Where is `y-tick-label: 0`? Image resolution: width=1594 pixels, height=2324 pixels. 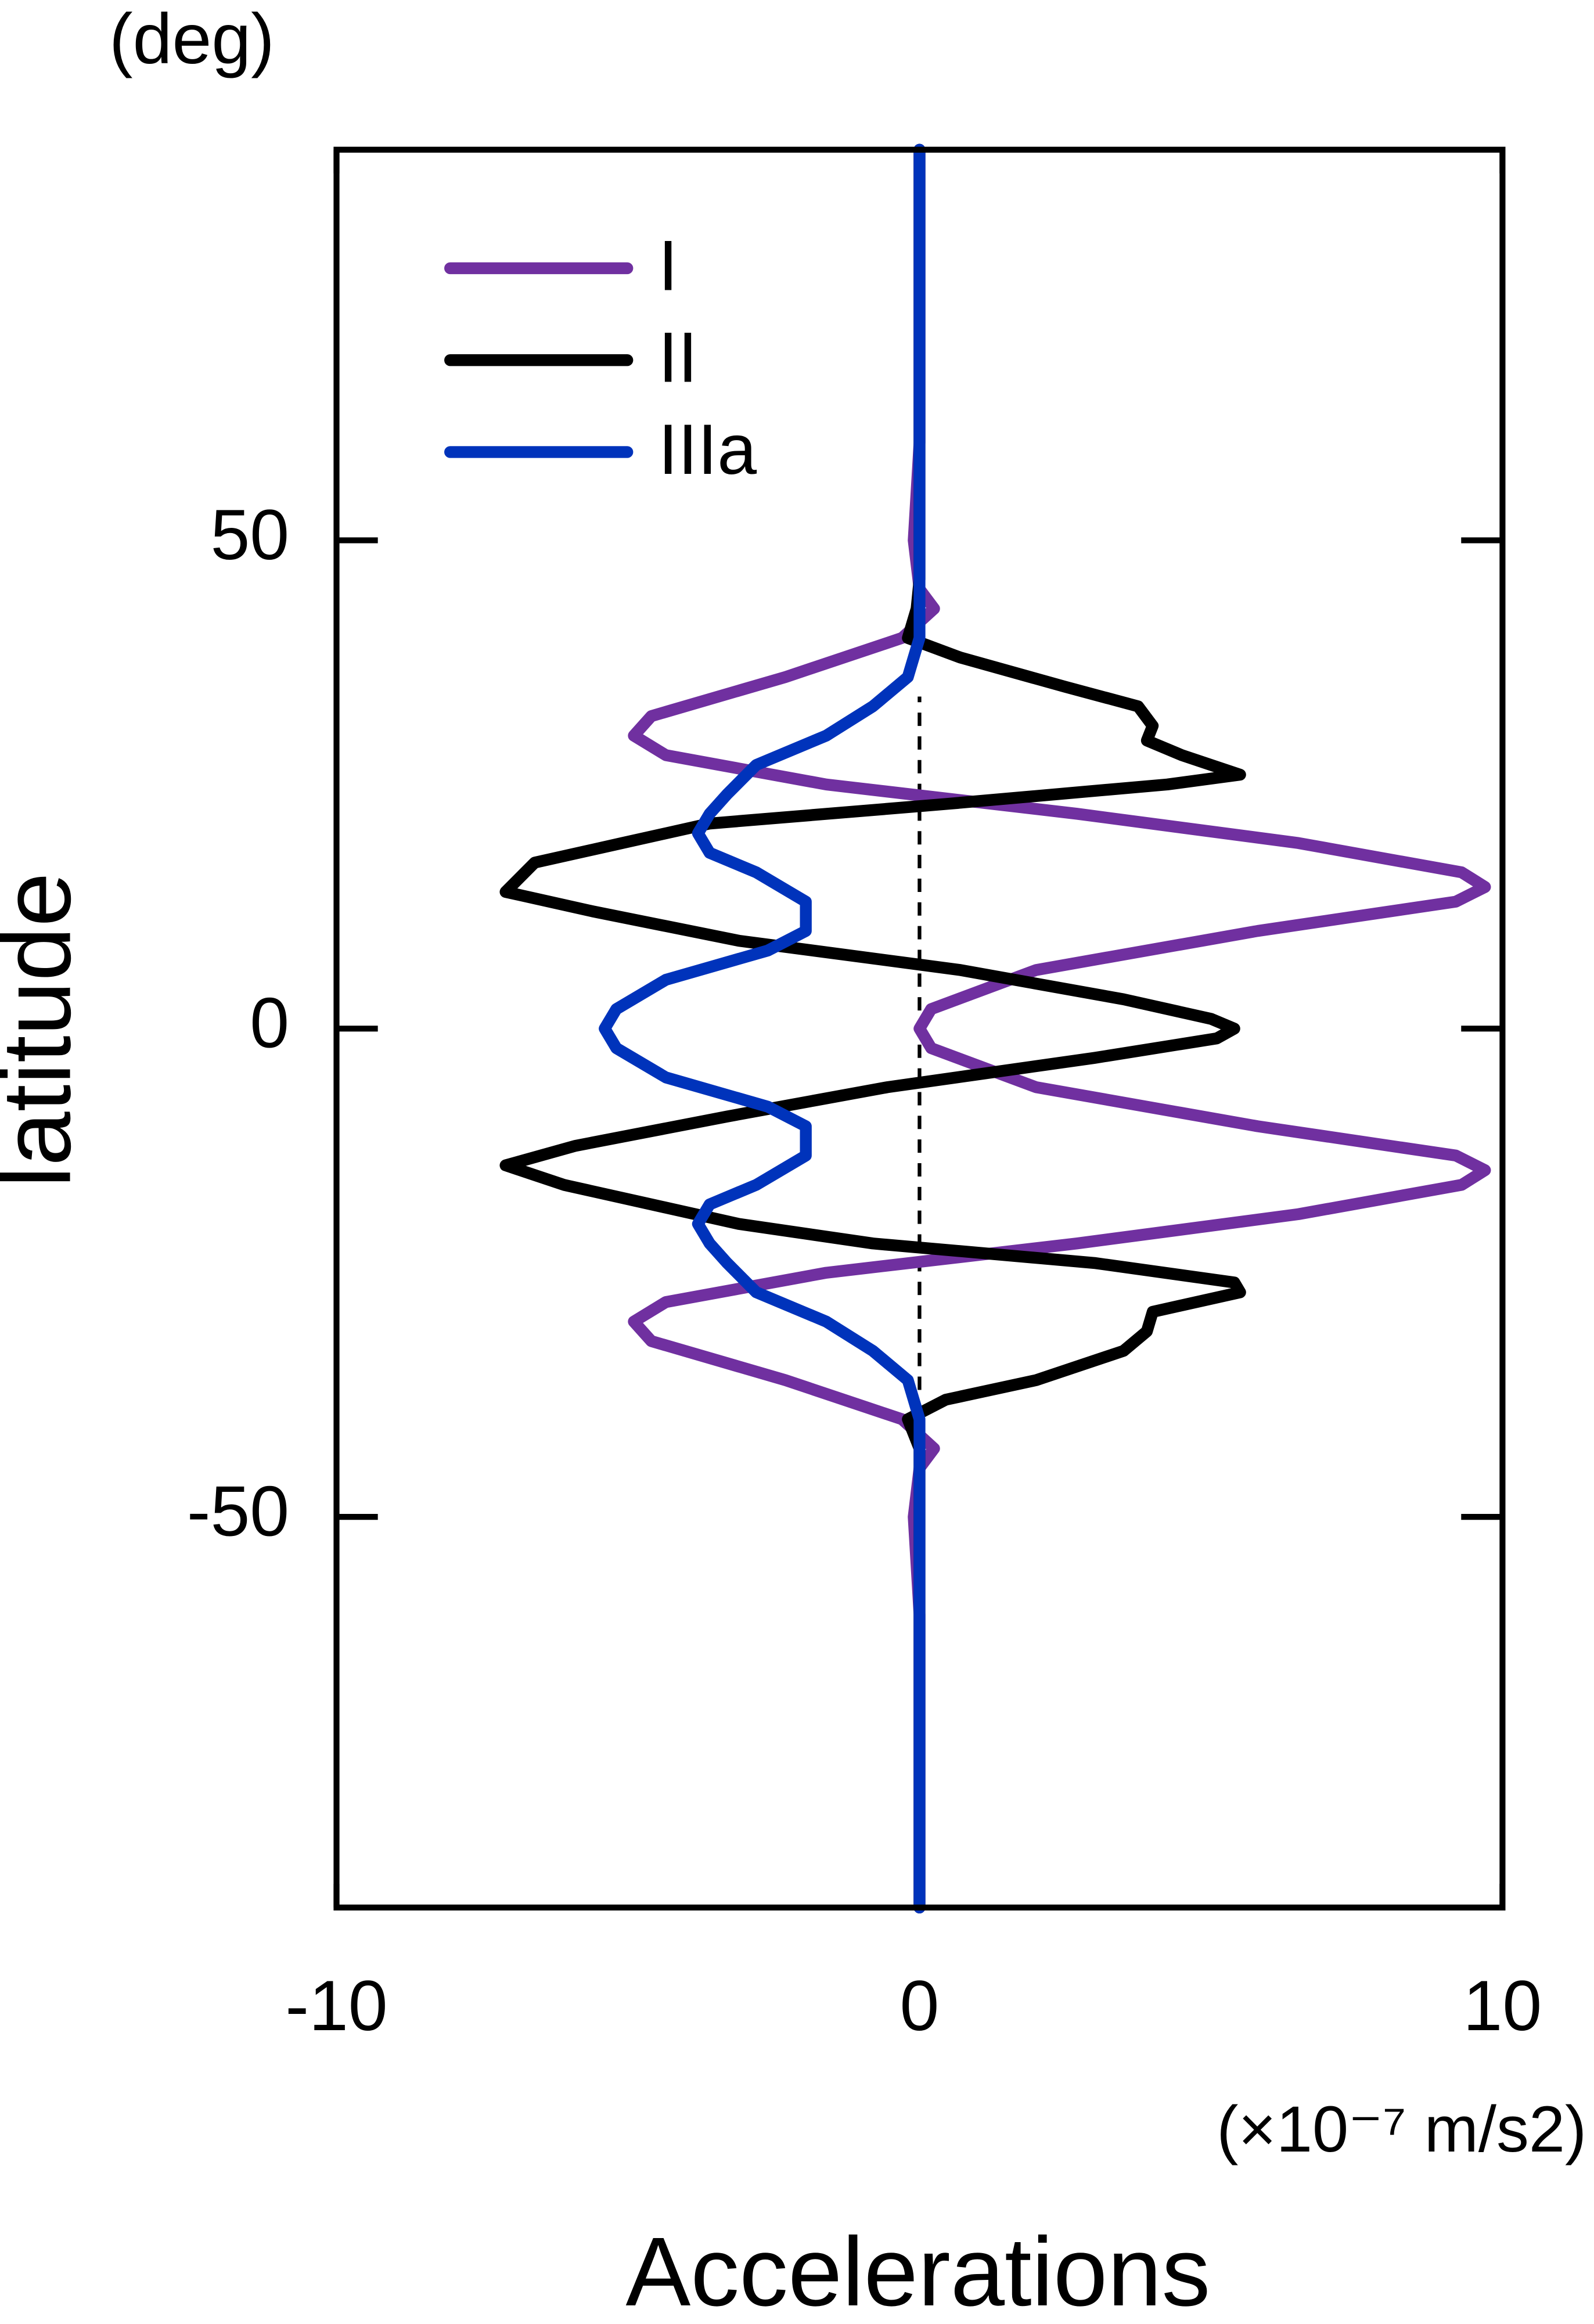 y-tick-label: 0 is located at coordinates (269, 1022).